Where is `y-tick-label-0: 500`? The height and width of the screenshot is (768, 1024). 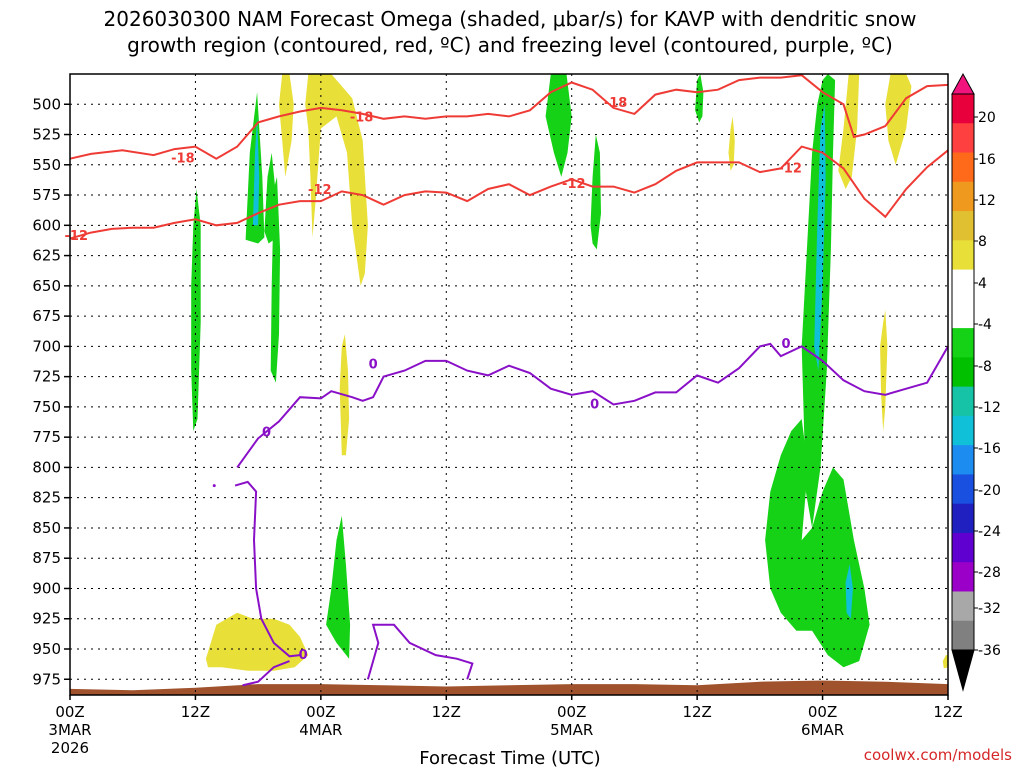 y-tick-label-0: 500 is located at coordinates (46, 104).